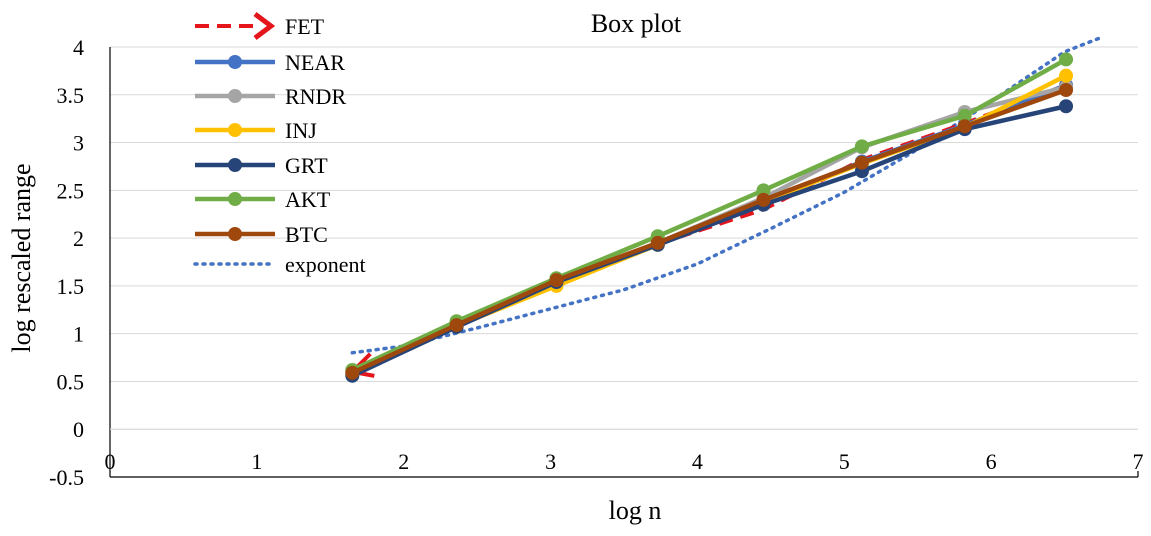 The image size is (1151, 536). I want to click on x-tick-label: 2, so click(403, 461).